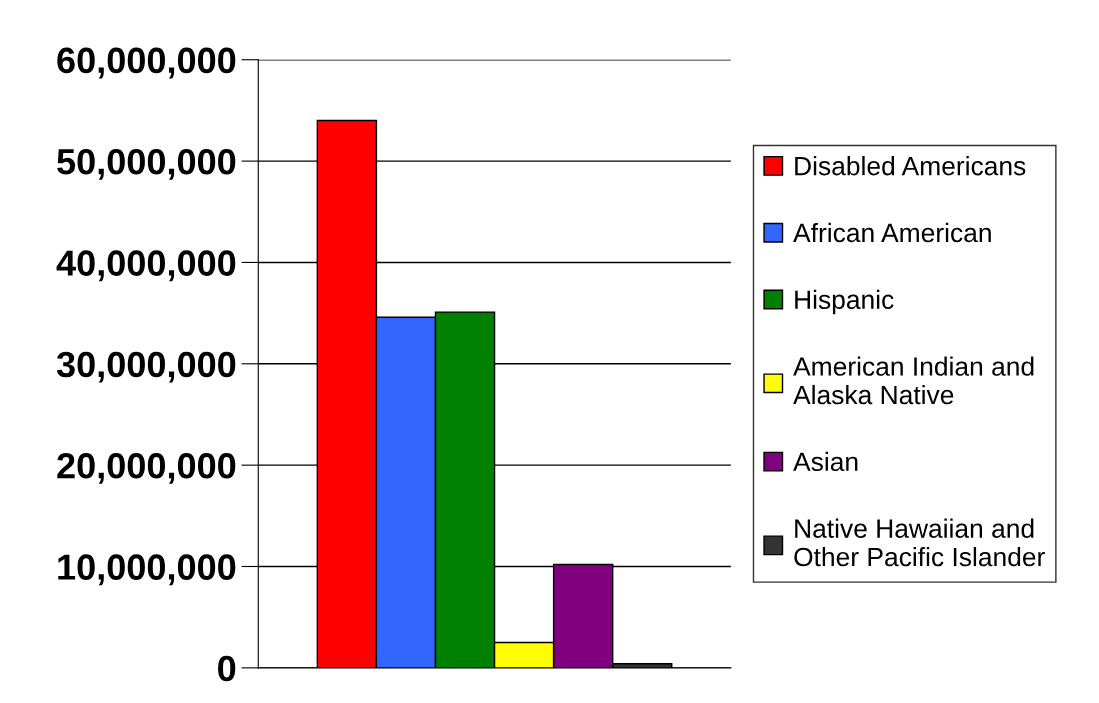  What do you see at coordinates (825, 461) in the screenshot?
I see `legend-label: Asian` at bounding box center [825, 461].